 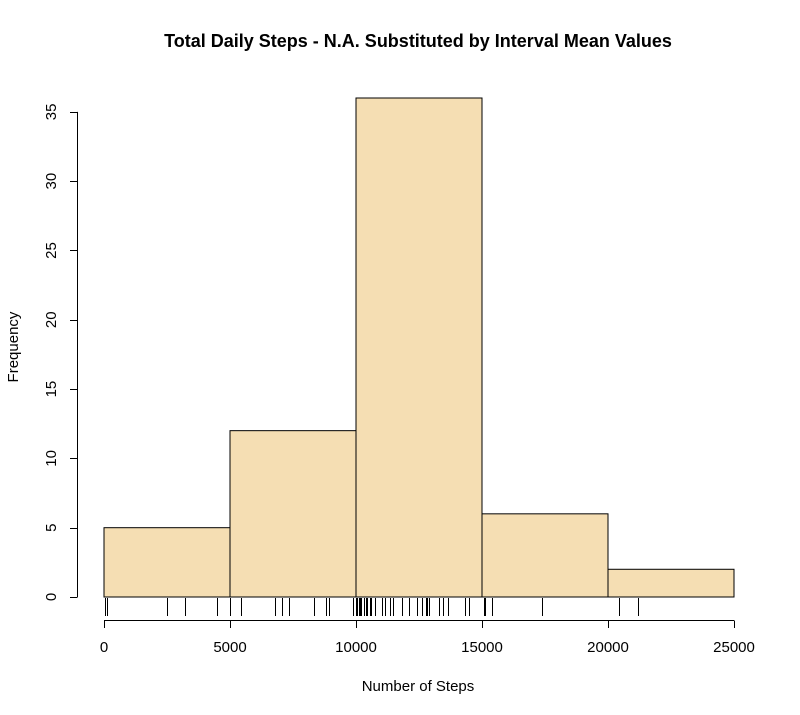 I want to click on y-axis-label: Frequency, so click(x=13, y=346).